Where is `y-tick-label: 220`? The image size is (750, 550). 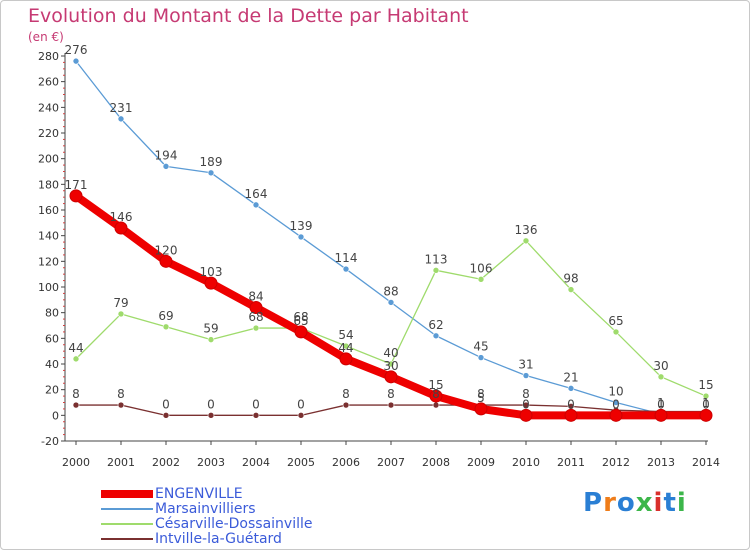
y-tick-label: 220 is located at coordinates (48, 133).